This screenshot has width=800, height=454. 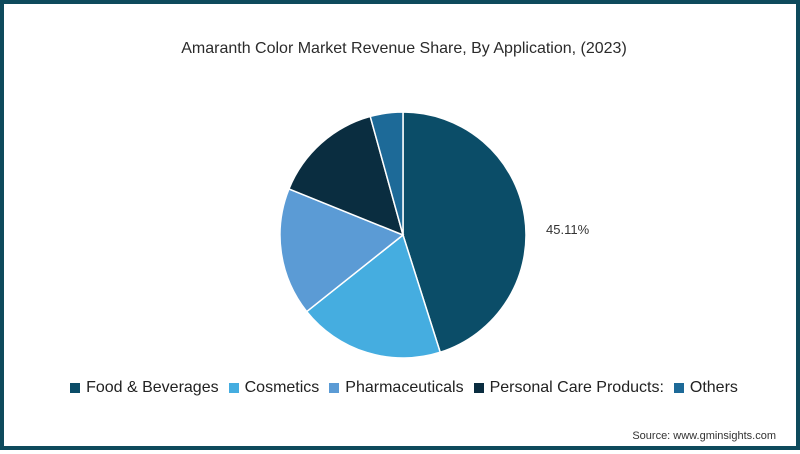 I want to click on pie-slice-personal-care, so click(x=346, y=176).